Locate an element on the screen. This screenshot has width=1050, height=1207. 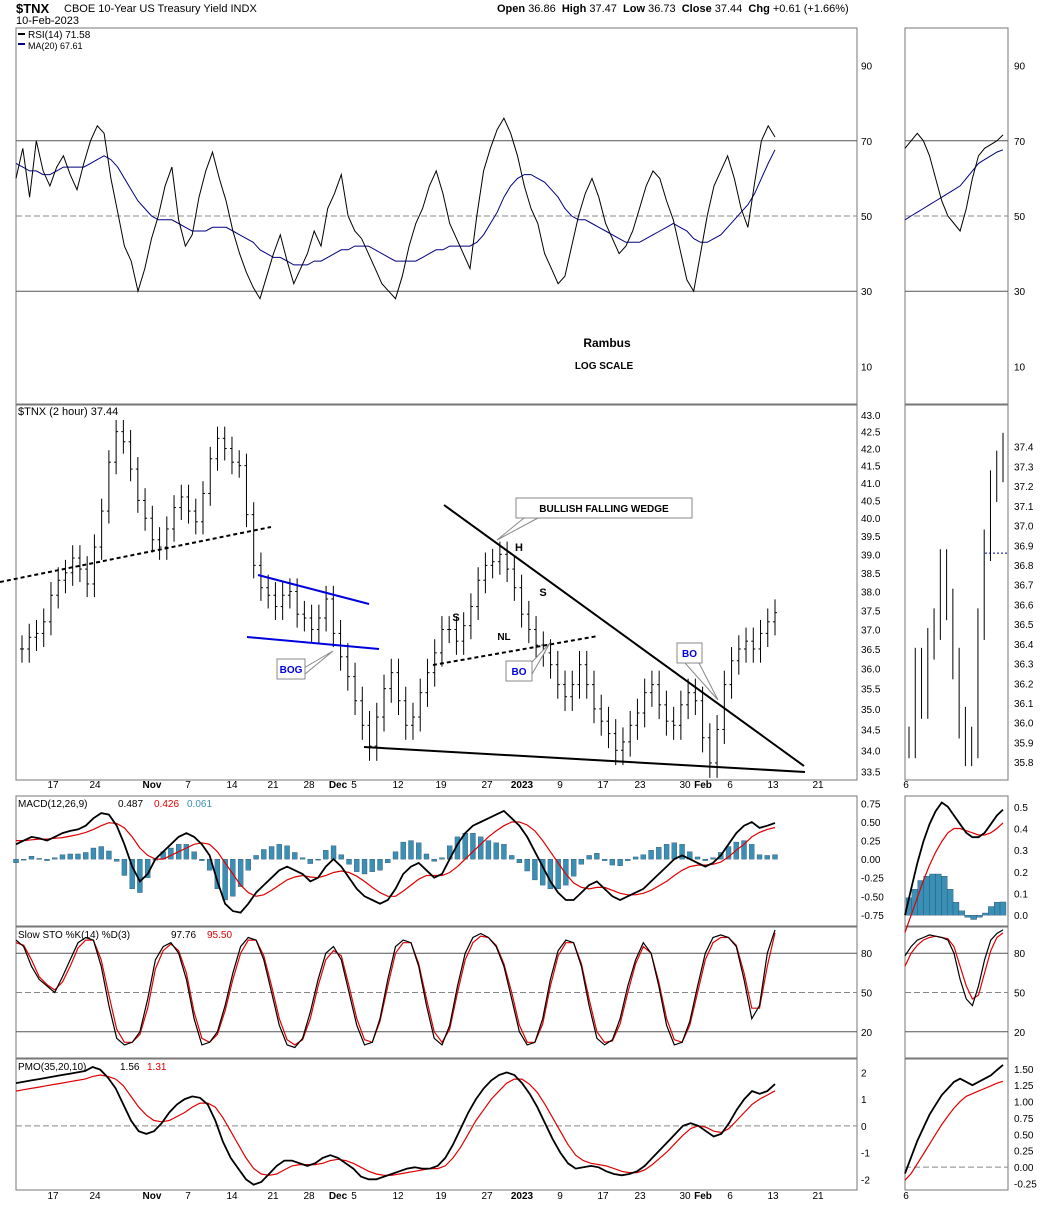
x-tick-label: 14 is located at coordinates (232, 1196).